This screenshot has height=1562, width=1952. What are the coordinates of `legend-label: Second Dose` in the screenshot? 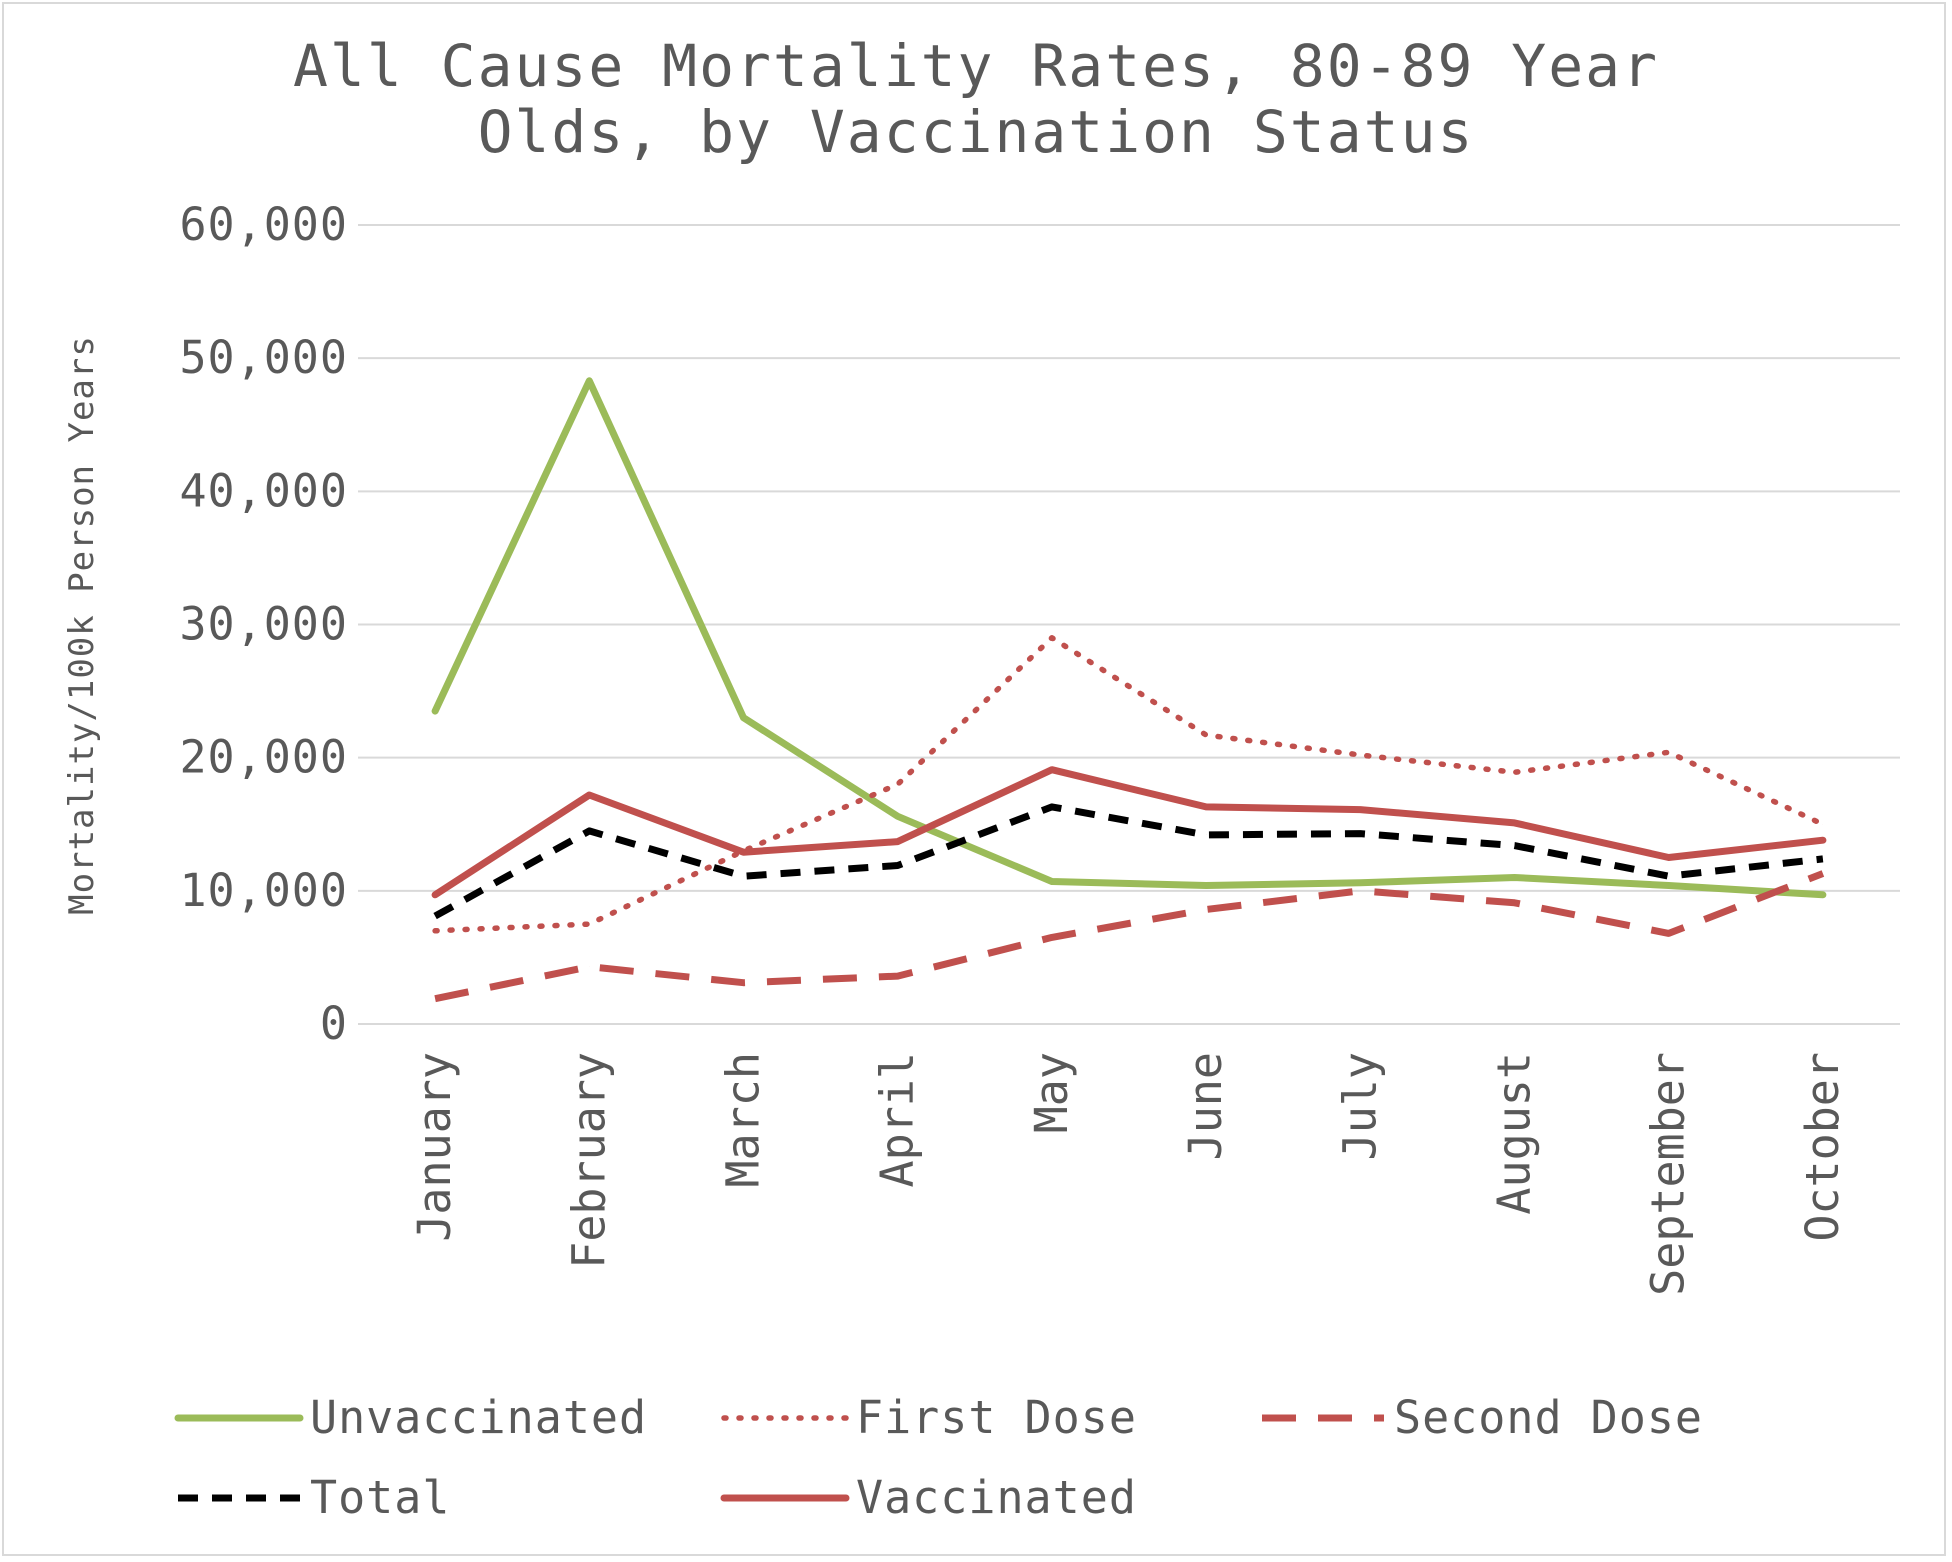 It's located at (1548, 1417).